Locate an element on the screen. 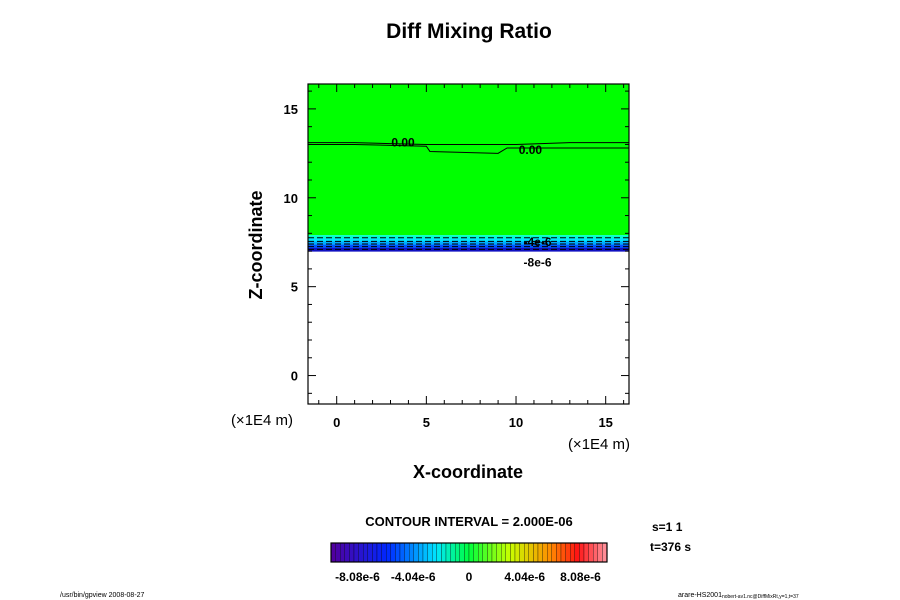 The image size is (900, 600). x-axis-label: X-coordinate is located at coordinates (468, 472).